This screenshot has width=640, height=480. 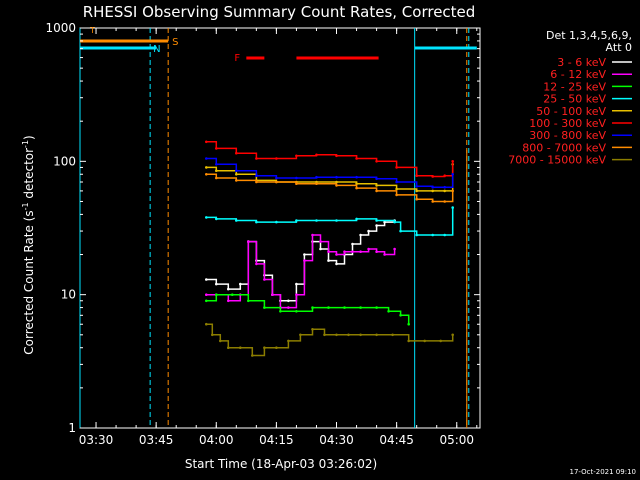 What do you see at coordinates (589, 35) in the screenshot?
I see `legend-header-line: Det 1,3,4,5,6,9,` at bounding box center [589, 35].